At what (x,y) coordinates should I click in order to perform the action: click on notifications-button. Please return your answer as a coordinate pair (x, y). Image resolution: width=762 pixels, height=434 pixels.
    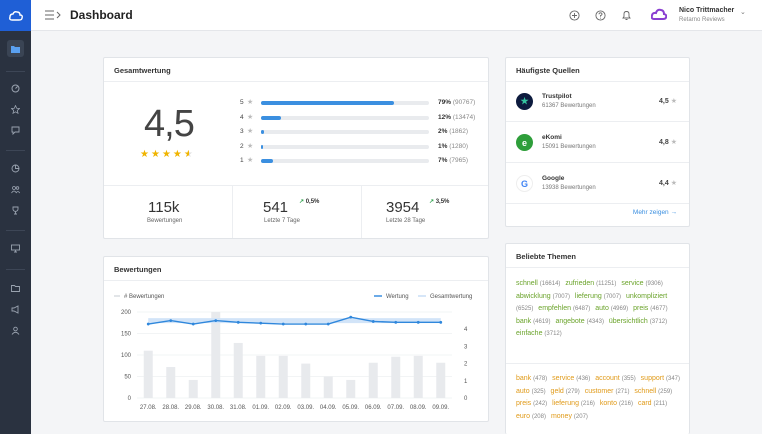
    Looking at the image, I should click on (626, 15).